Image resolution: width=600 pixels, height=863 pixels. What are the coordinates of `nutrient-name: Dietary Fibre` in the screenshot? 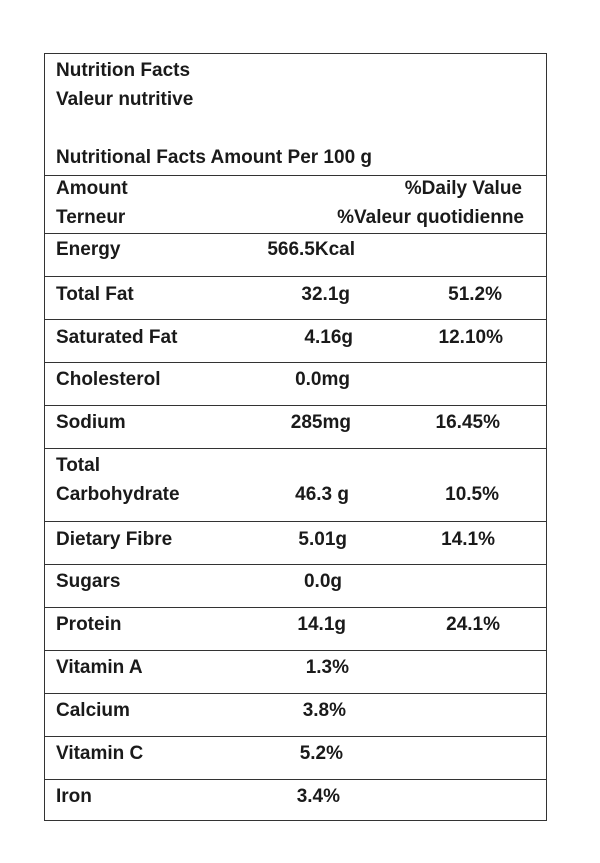 It's located at (114, 539).